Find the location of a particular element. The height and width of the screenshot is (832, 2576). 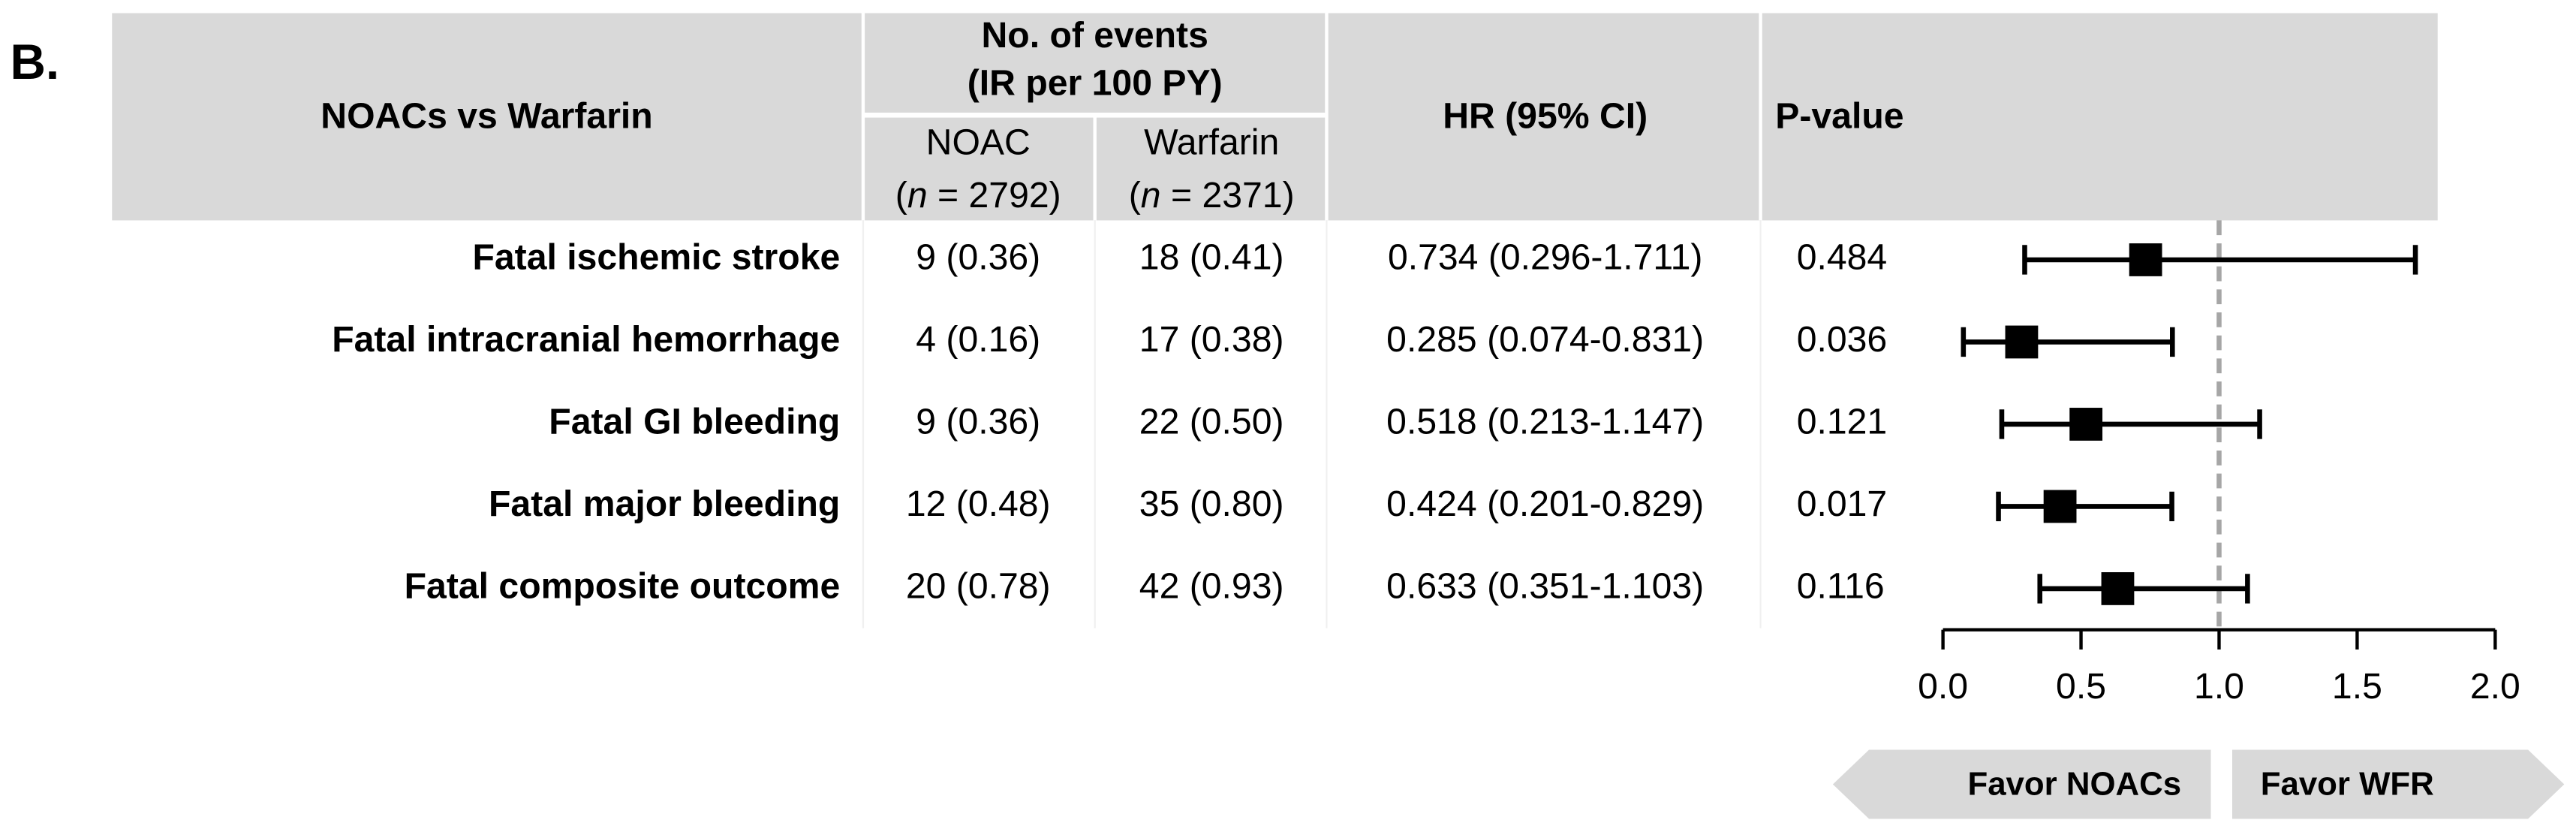

warfarin-events: 35 (0.80) is located at coordinates (1211, 504).